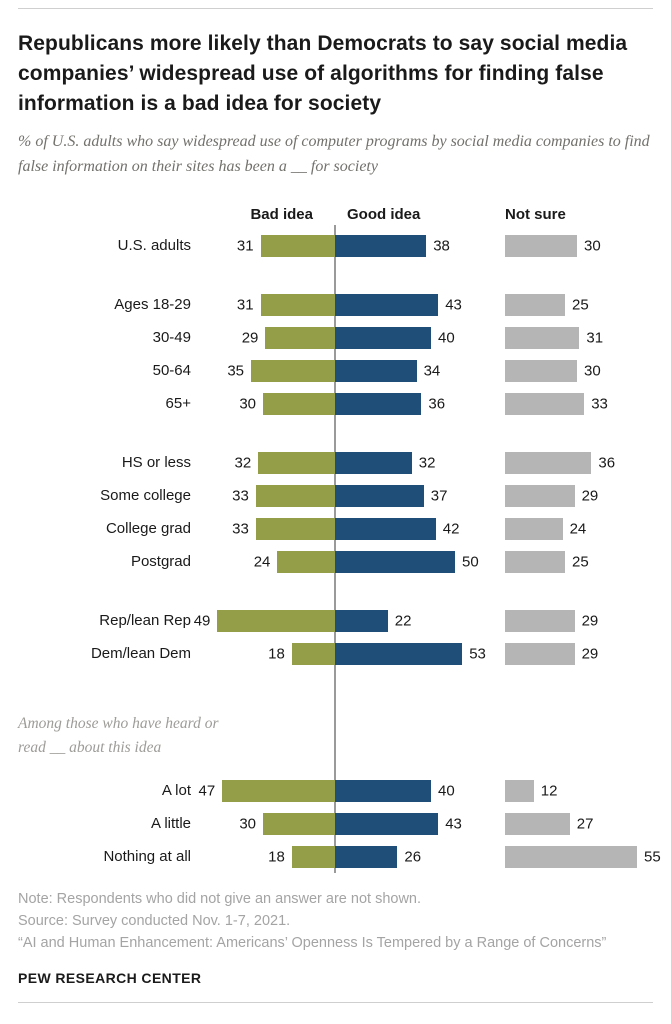  I want to click on not-sure-area: 55, so click(583, 856).